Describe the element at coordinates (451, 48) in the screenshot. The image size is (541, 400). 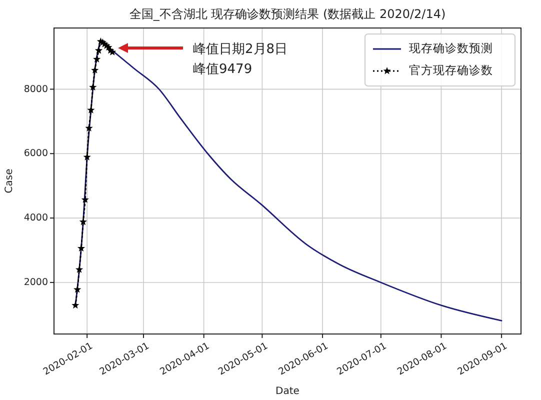
I see `legend-label: 现存确诊数预测` at that location.